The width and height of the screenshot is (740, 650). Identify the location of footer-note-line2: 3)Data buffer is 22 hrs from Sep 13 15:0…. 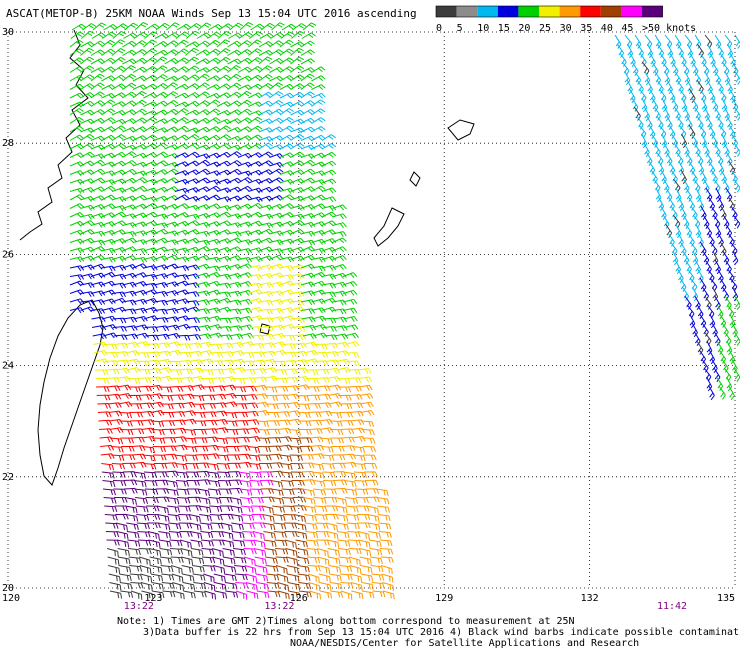
(441, 632).